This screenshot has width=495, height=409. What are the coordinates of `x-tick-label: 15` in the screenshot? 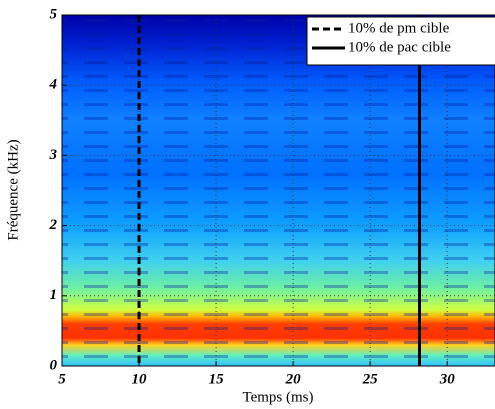 It's located at (217, 379).